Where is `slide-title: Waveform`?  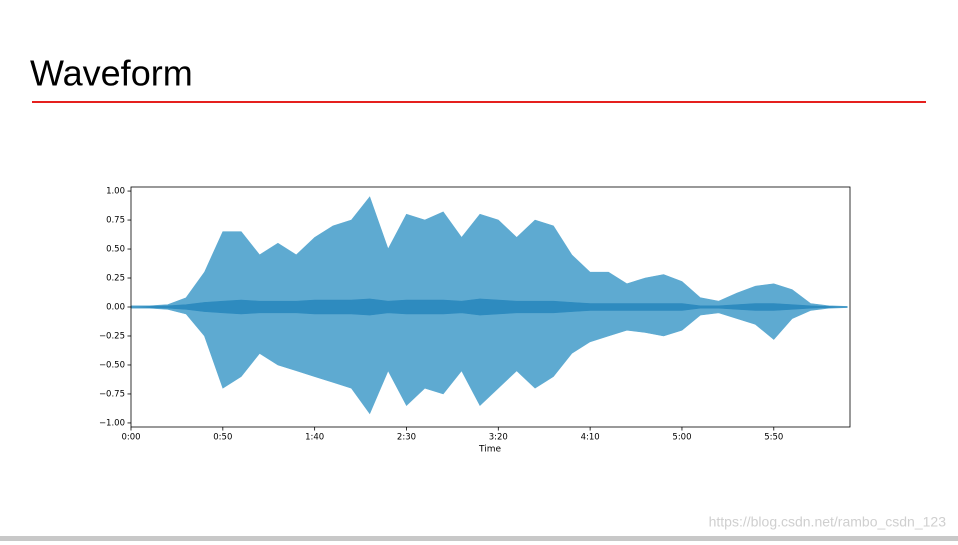 slide-title: Waveform is located at coordinates (111, 73).